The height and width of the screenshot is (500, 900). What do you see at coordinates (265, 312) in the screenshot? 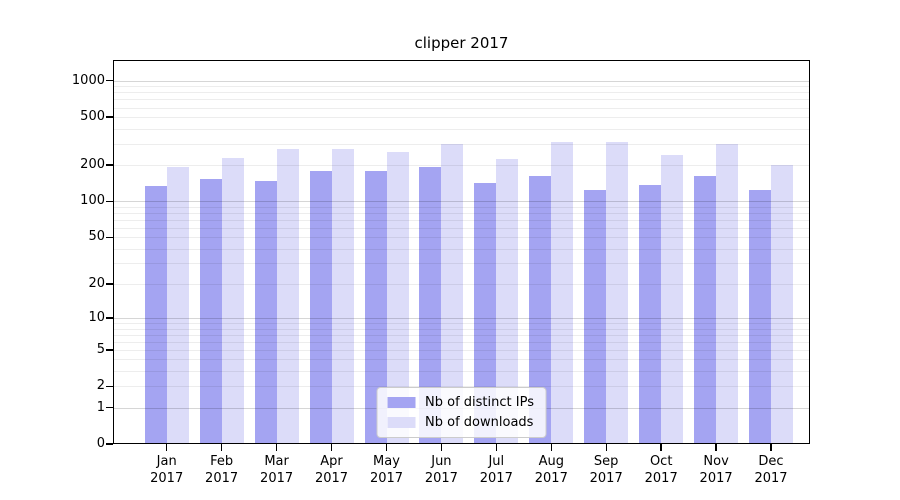
I see `bar-mar-distinct-ips` at bounding box center [265, 312].